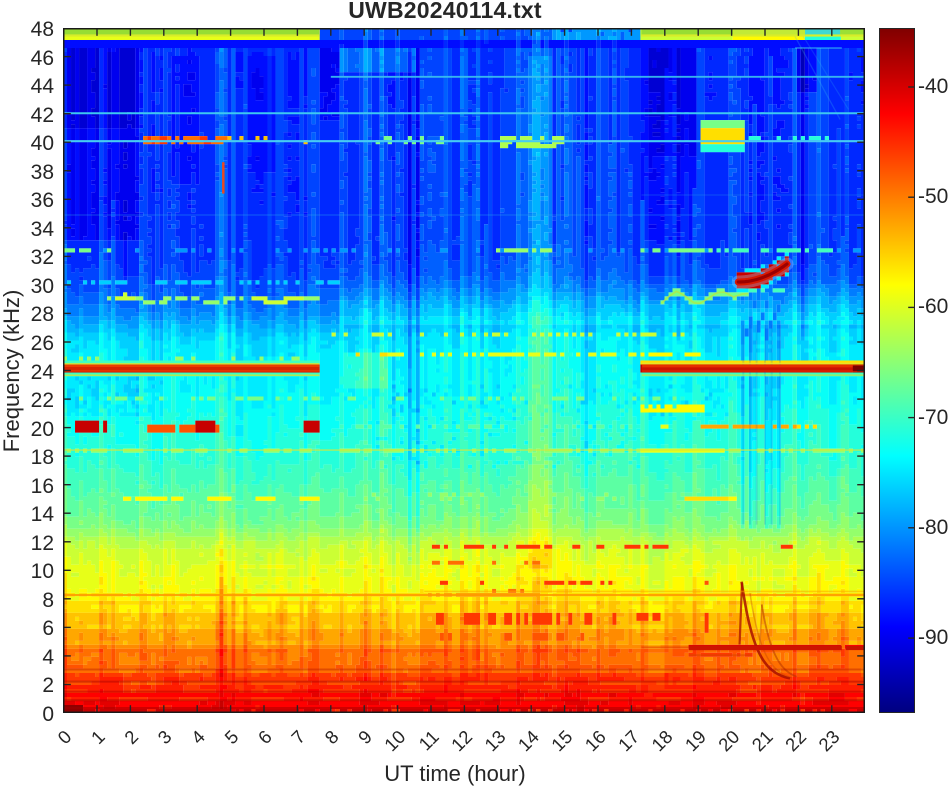  I want to click on svg-text: 5, so click(231, 737).